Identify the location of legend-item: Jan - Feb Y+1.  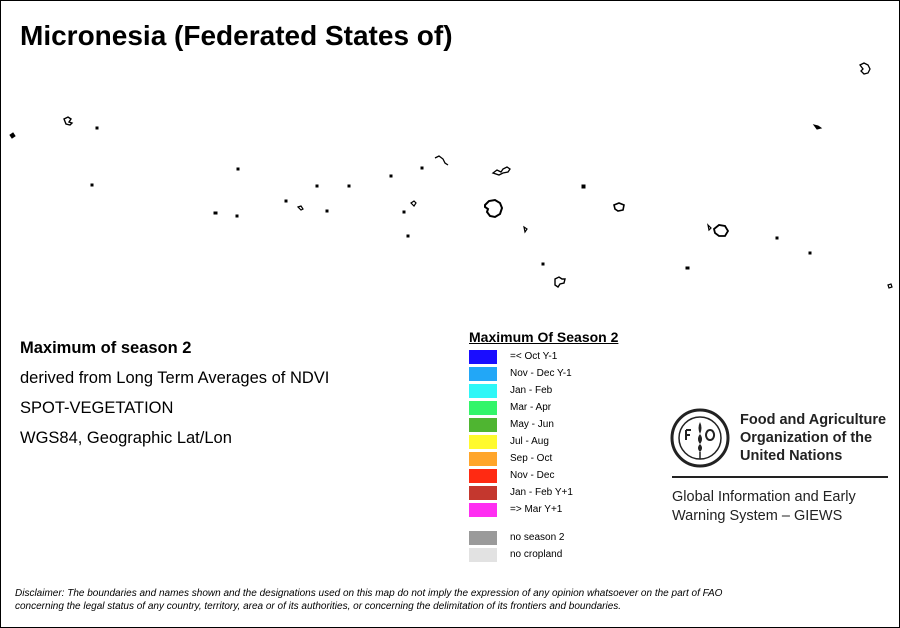
(554, 492).